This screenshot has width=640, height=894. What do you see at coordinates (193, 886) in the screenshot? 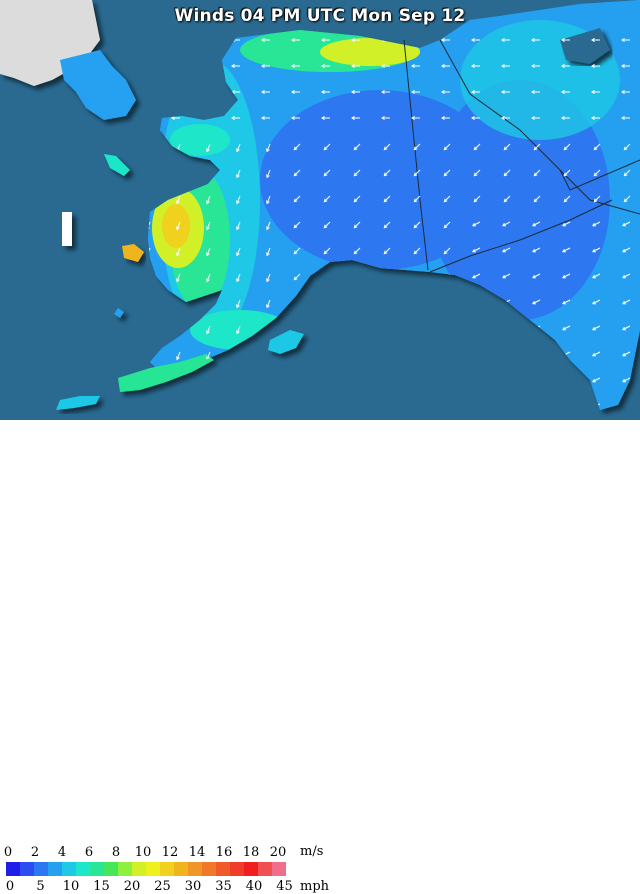
I see `legend-mph-tick: 30` at bounding box center [193, 886].